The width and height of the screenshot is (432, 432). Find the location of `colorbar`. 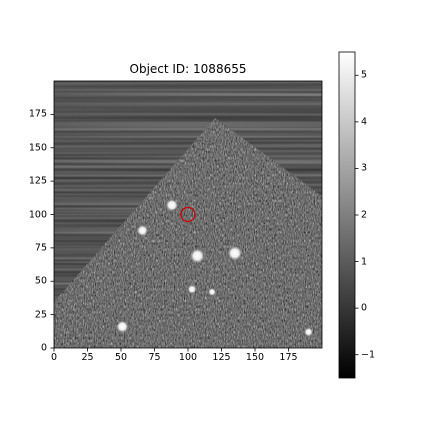

colorbar is located at coordinates (347, 215).